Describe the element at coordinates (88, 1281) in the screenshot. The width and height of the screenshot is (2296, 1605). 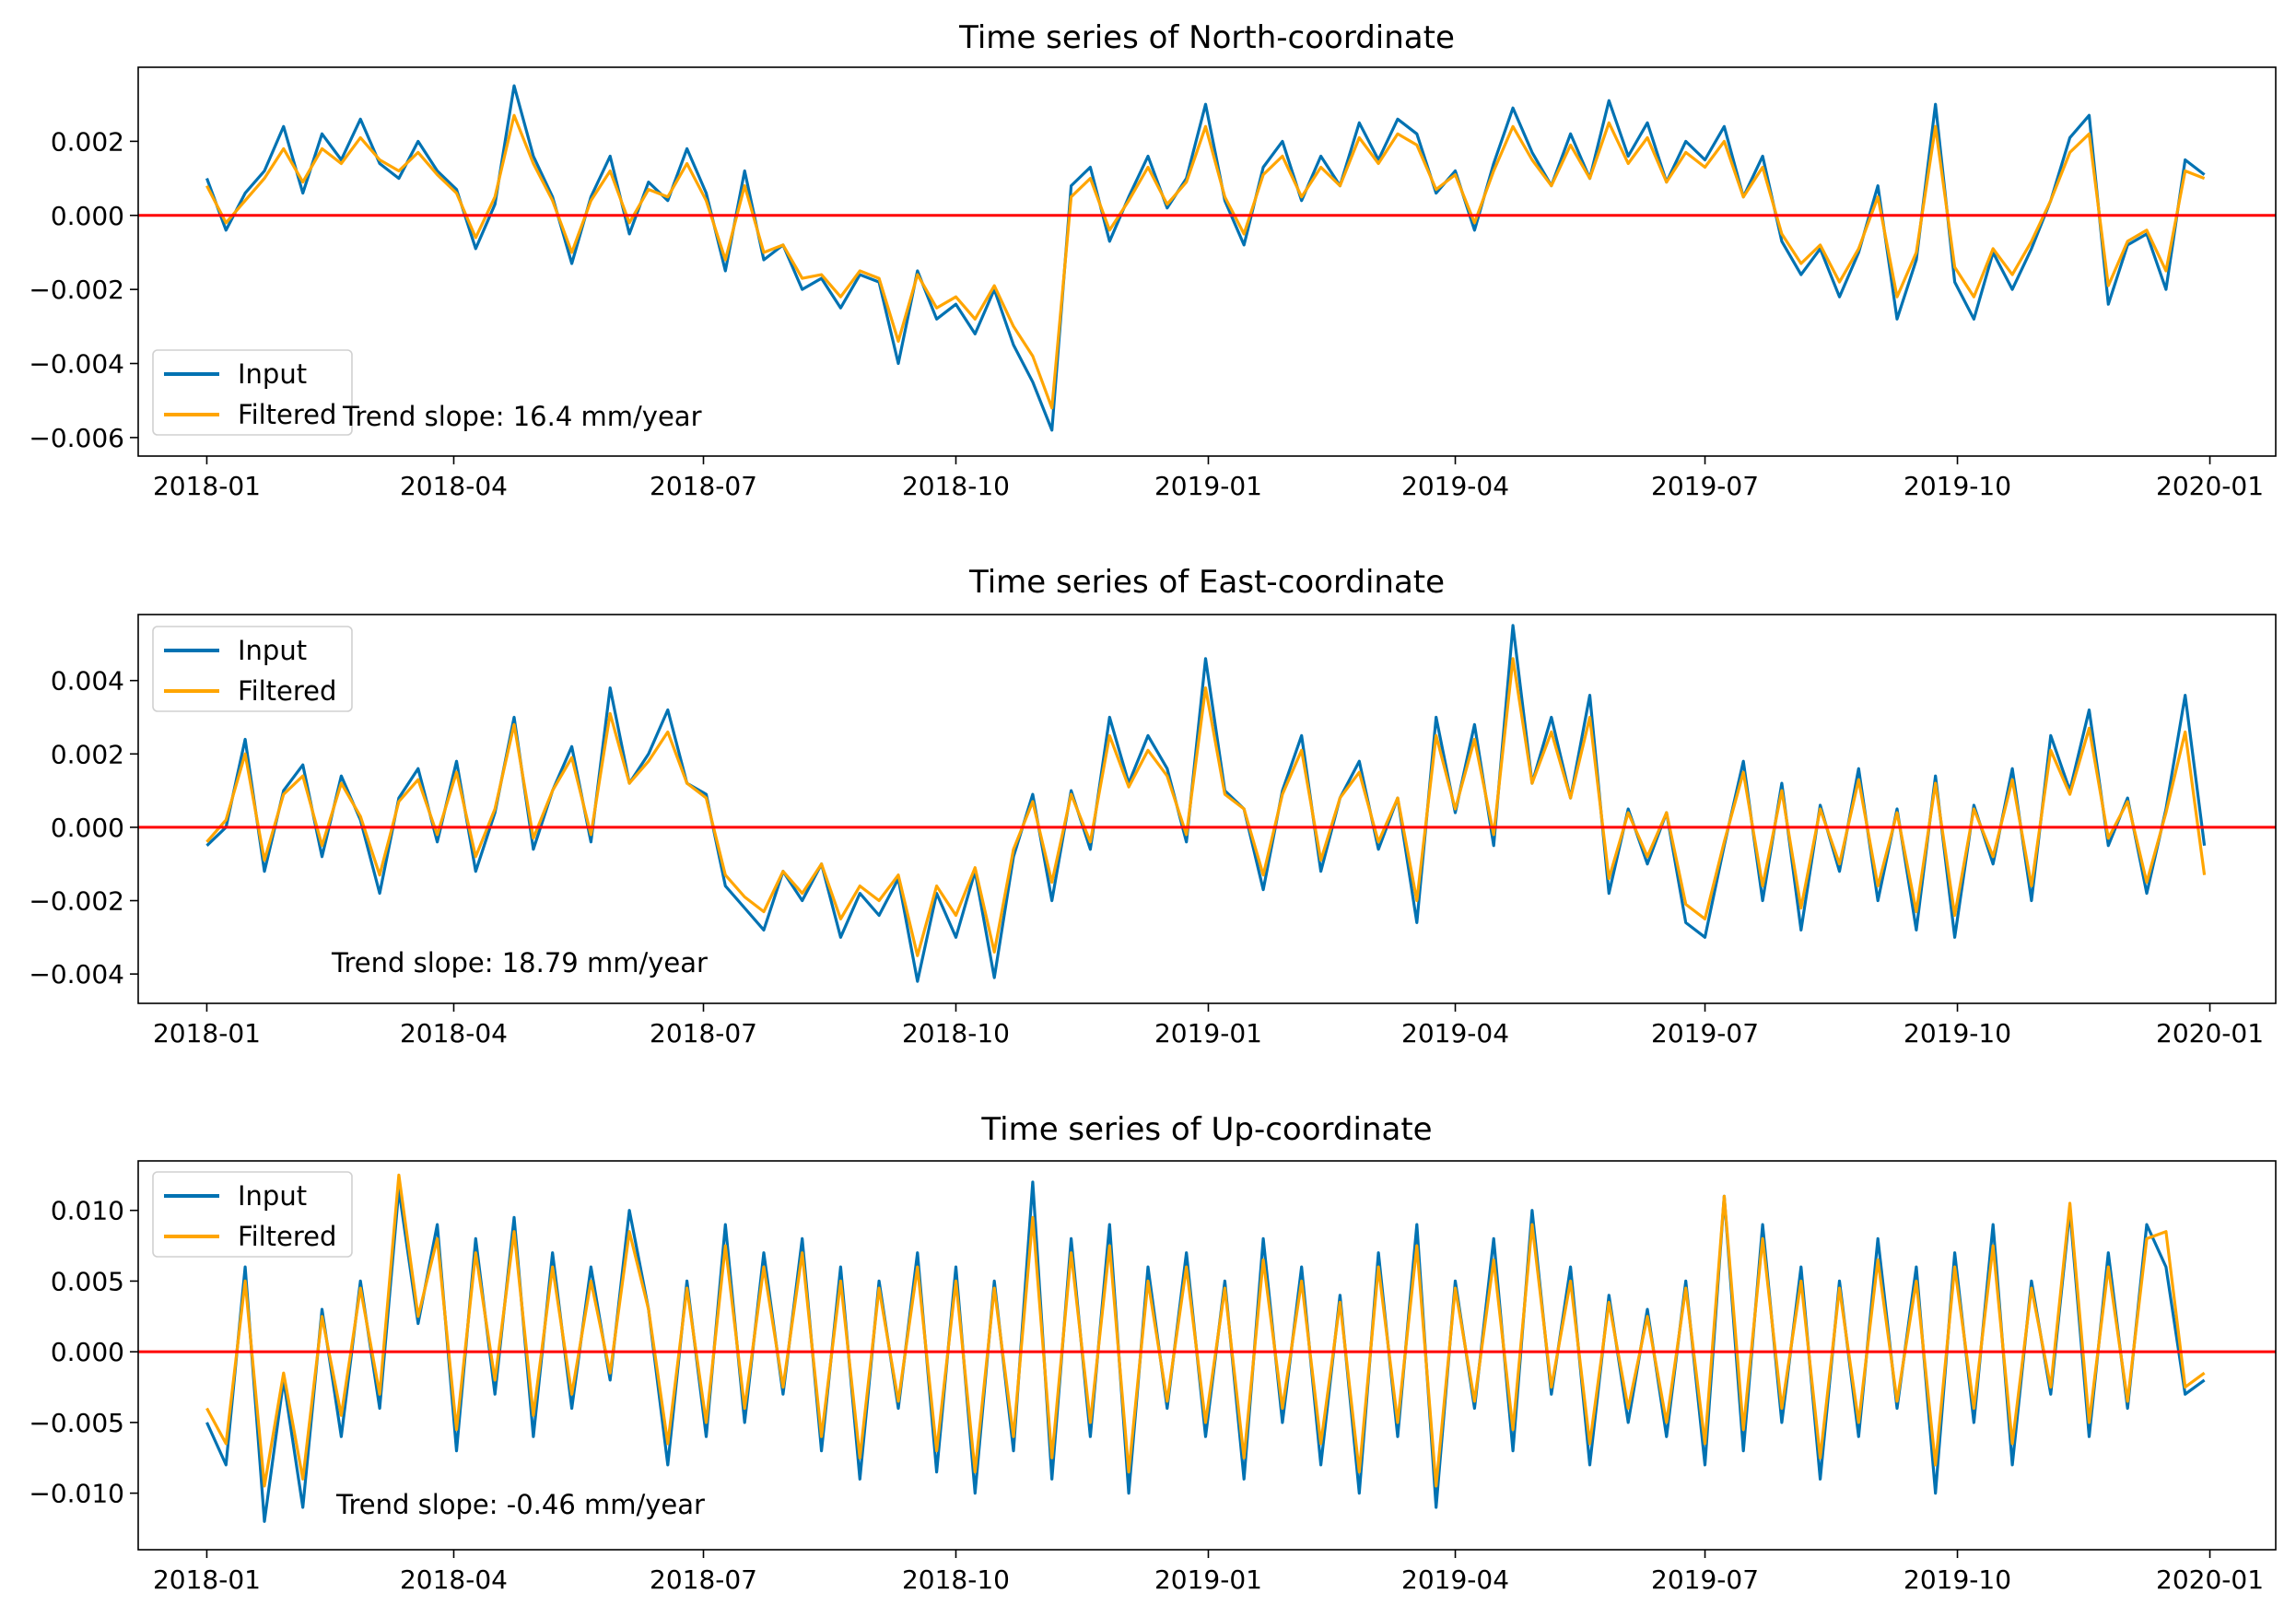
I see `y-tick-label: 0.005` at that location.